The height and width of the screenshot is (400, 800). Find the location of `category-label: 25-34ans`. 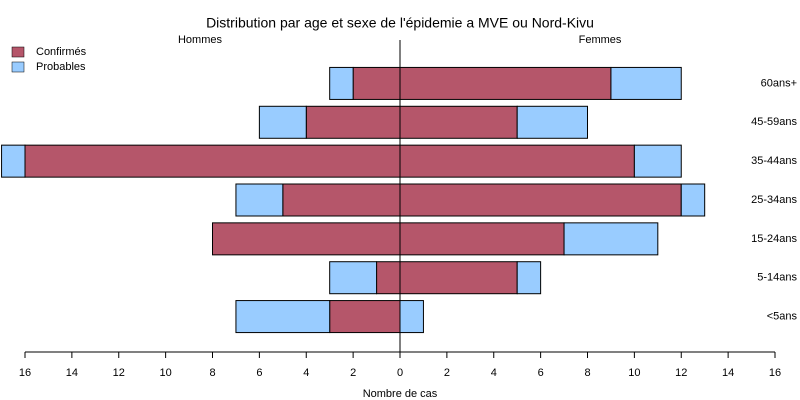

category-label: 25-34ans is located at coordinates (774, 200).